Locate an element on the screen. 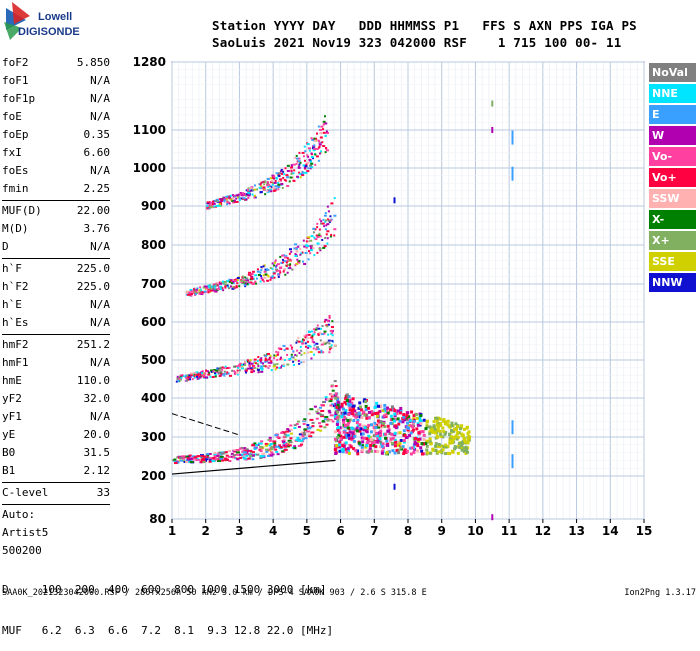 This screenshot has width=700, height=651. y-tick-label: 500 is located at coordinates (153, 360).